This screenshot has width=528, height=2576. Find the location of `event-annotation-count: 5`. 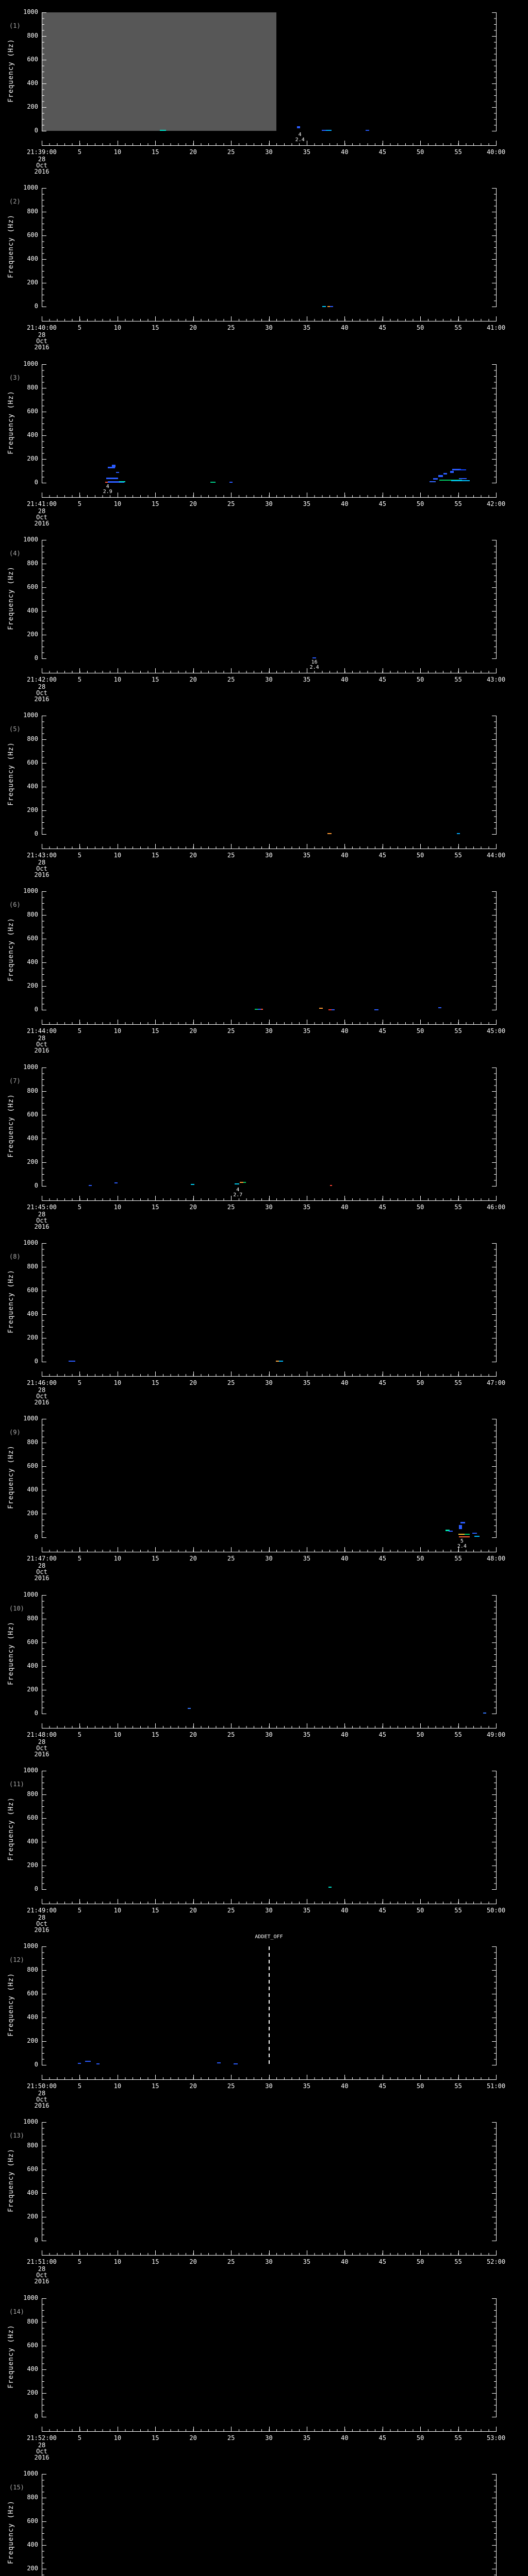

event-annotation-count: 5 is located at coordinates (462, 1541).